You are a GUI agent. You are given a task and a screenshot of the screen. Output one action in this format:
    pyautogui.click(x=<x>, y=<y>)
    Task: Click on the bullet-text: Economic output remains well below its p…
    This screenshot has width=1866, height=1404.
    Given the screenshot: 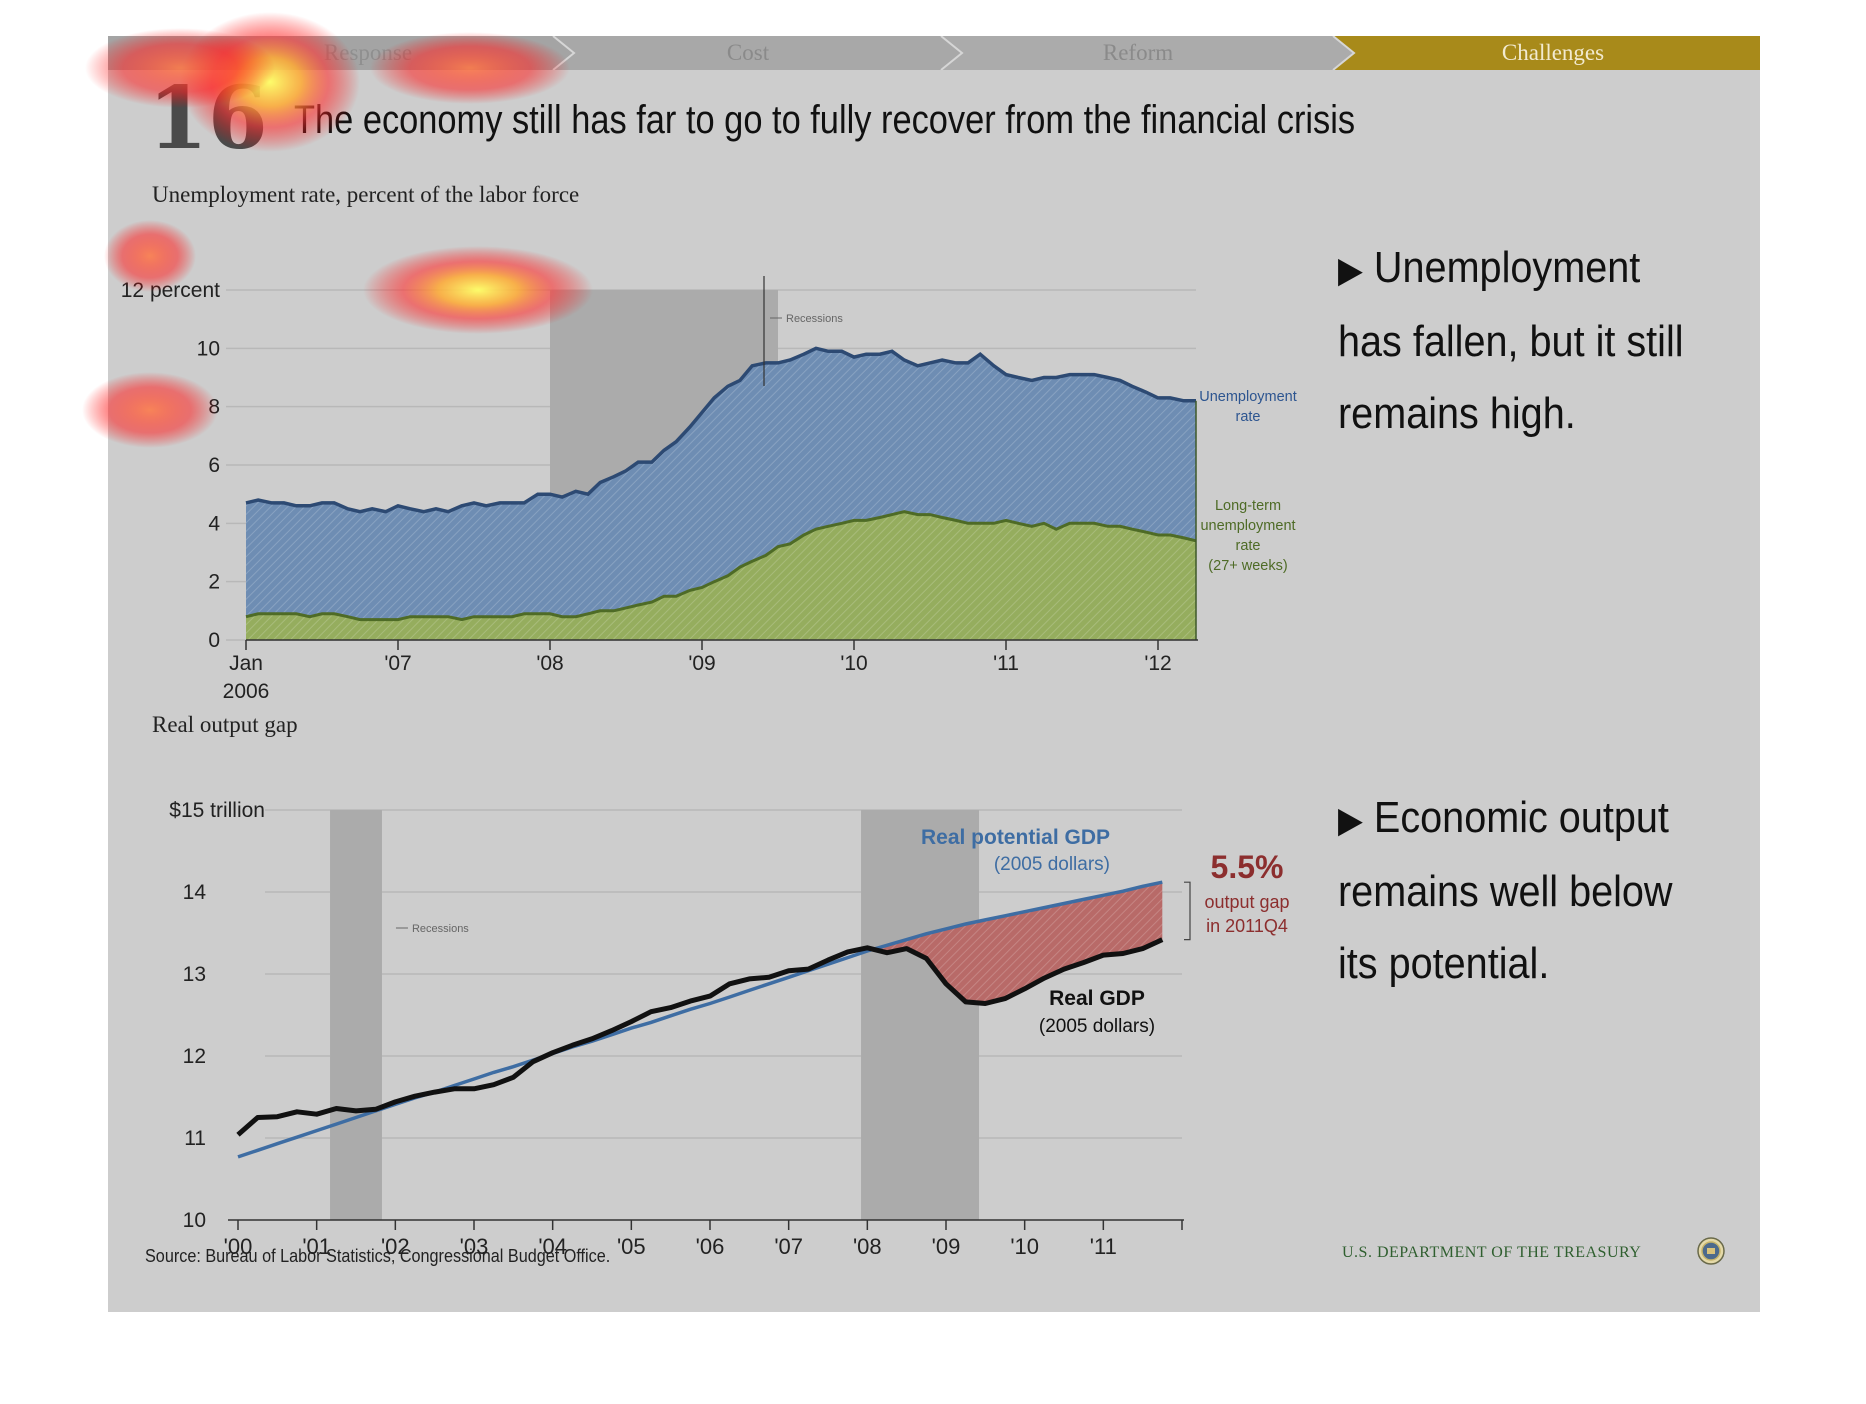 What is the action you would take?
    pyautogui.click(x=1505, y=890)
    